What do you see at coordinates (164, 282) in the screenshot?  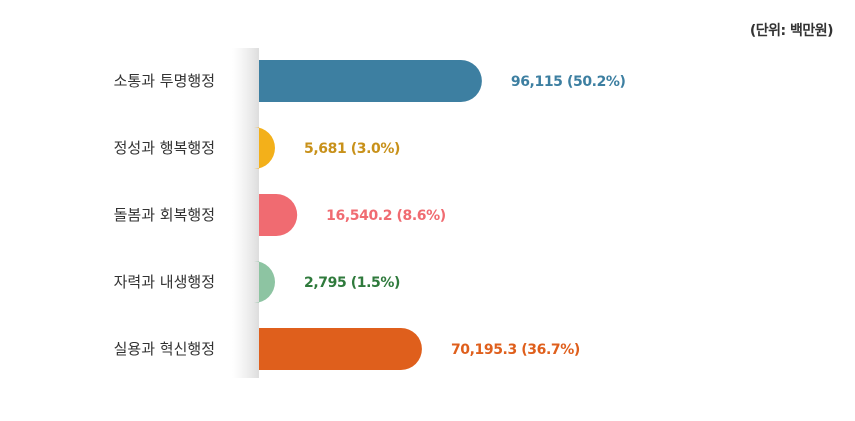 I see `category-label: 자력과 내생행정` at bounding box center [164, 282].